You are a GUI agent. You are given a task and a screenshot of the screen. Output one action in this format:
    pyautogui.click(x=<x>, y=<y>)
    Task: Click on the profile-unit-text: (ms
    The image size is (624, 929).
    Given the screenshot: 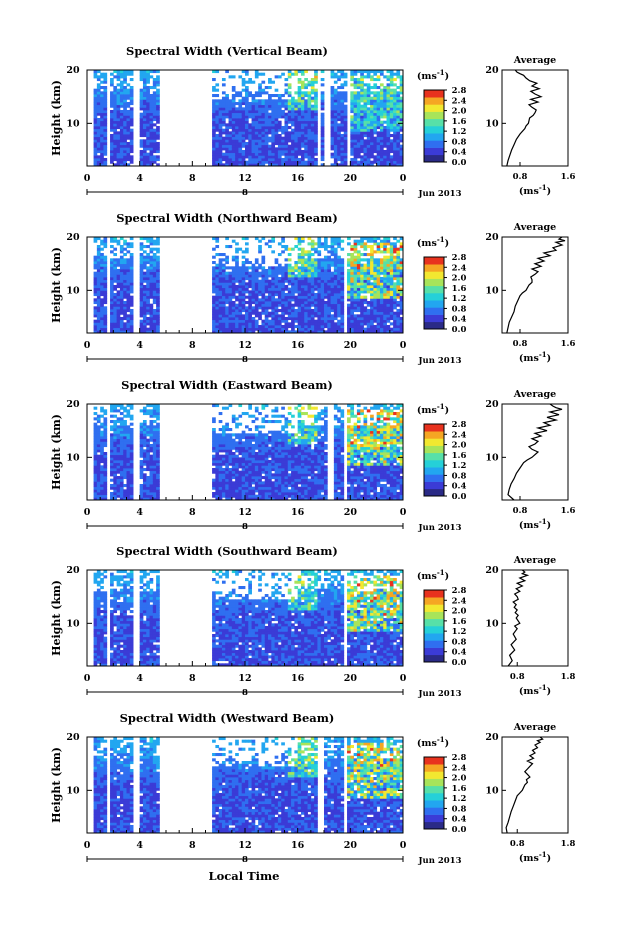 What is the action you would take?
    pyautogui.click(x=529, y=358)
    